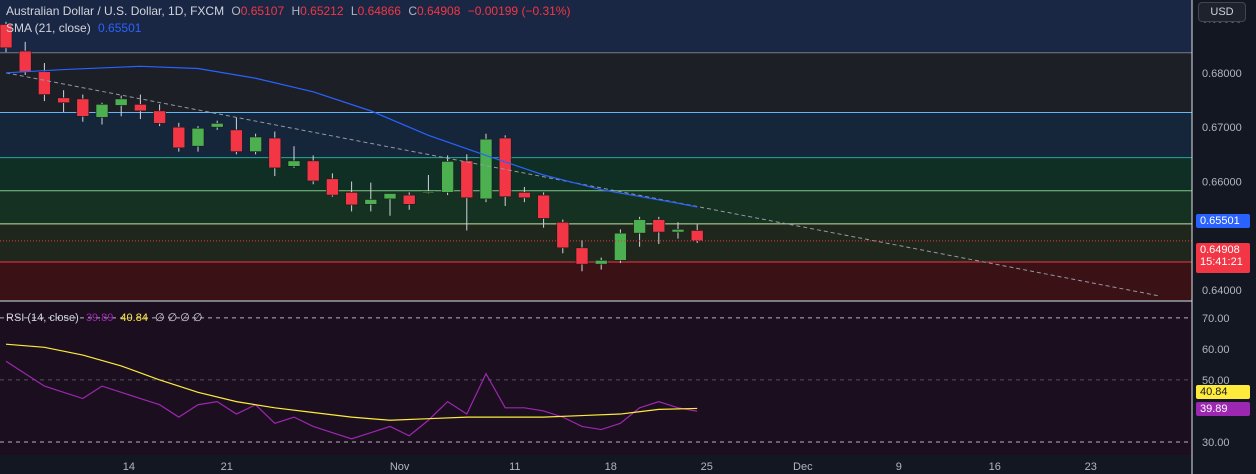 This screenshot has width=1256, height=474. What do you see at coordinates (120, 28) in the screenshot?
I see `sma-value: 0.65501` at bounding box center [120, 28].